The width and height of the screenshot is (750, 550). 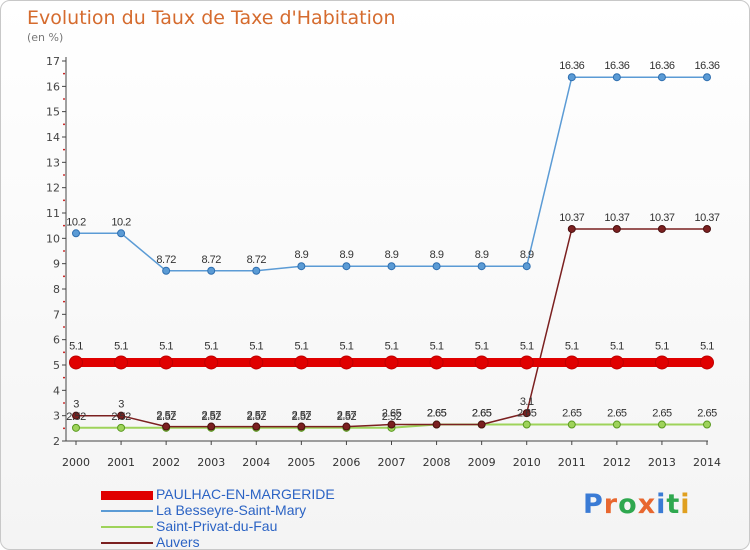 I want to click on legend-label: PAULHAC-EN-MARGERIDE, so click(x=245, y=494).